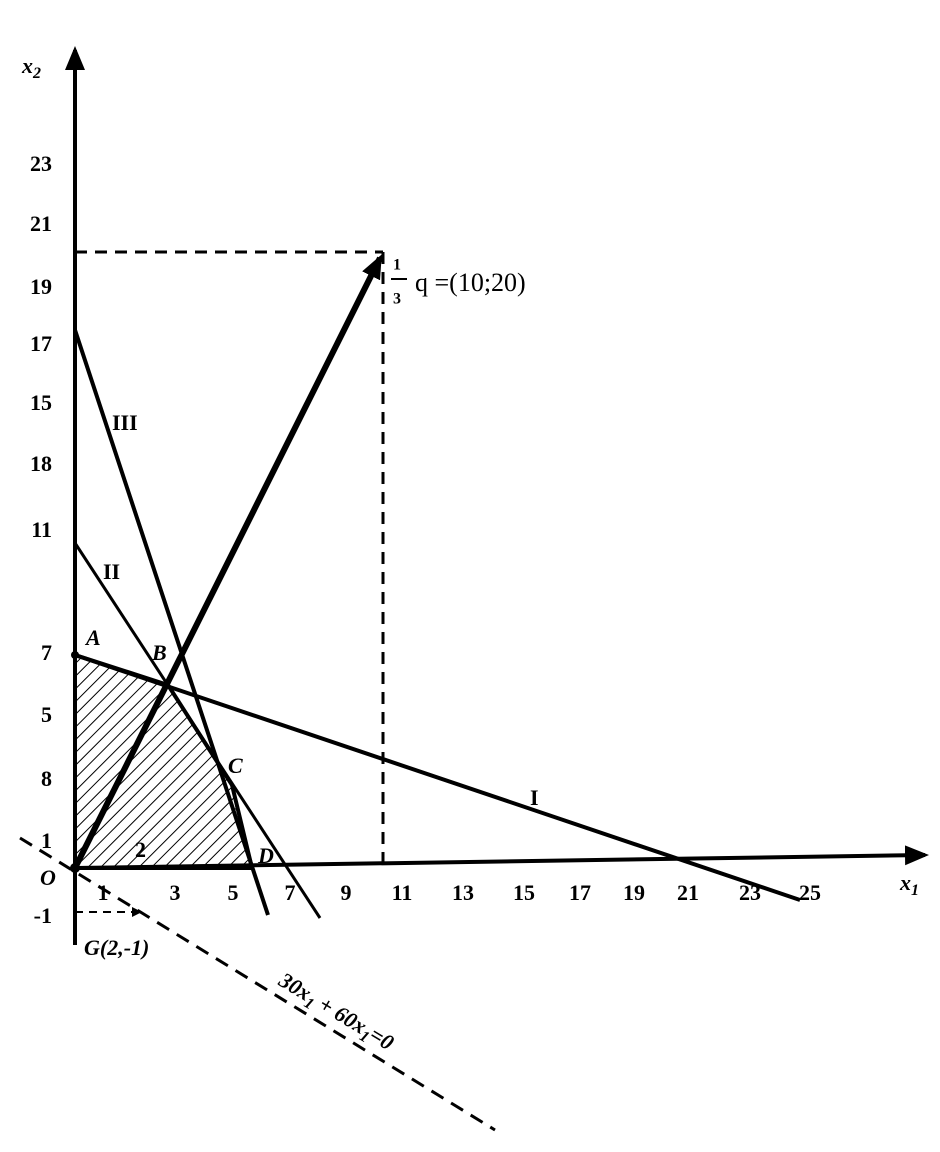  I want to click on point-label: G(2,-1), so click(116, 947).